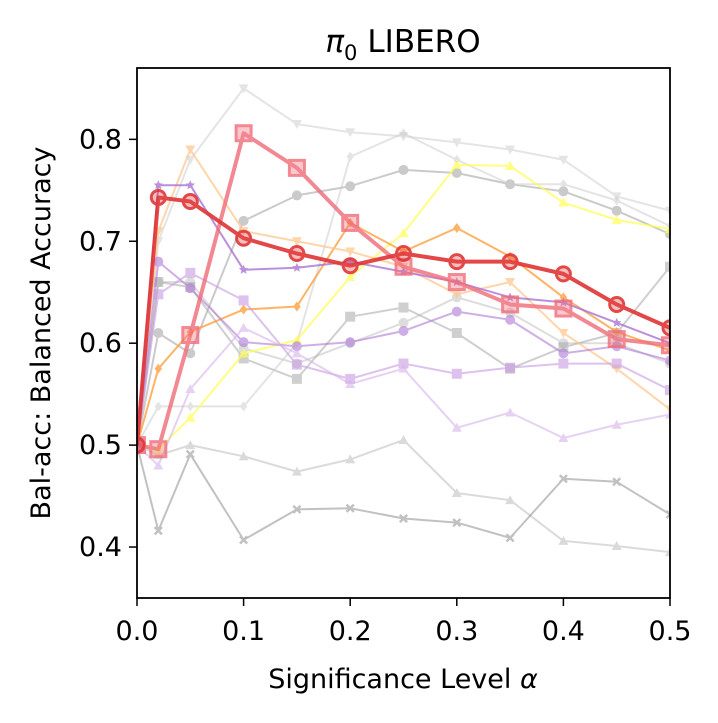 This screenshot has height=723, width=718. What do you see at coordinates (100, 139) in the screenshot?
I see `y-tick-label: 0.8` at bounding box center [100, 139].